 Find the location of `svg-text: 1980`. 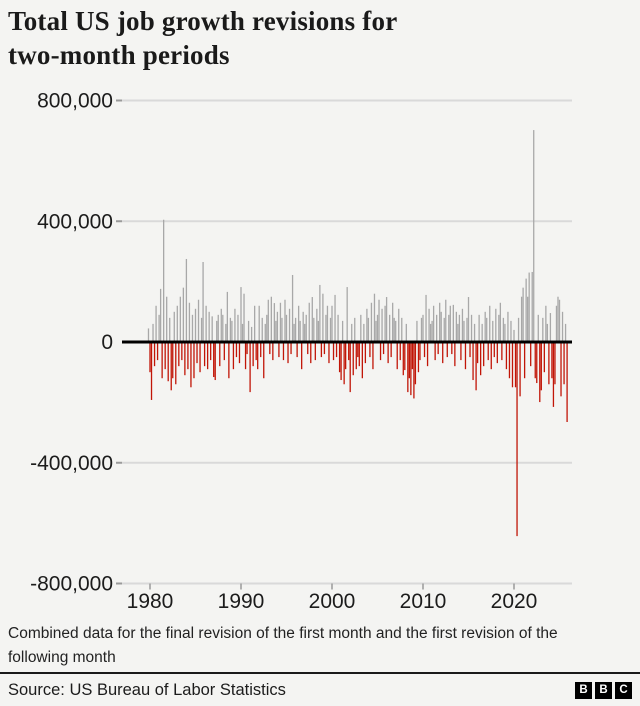

svg-text: 1980 is located at coordinates (150, 601).